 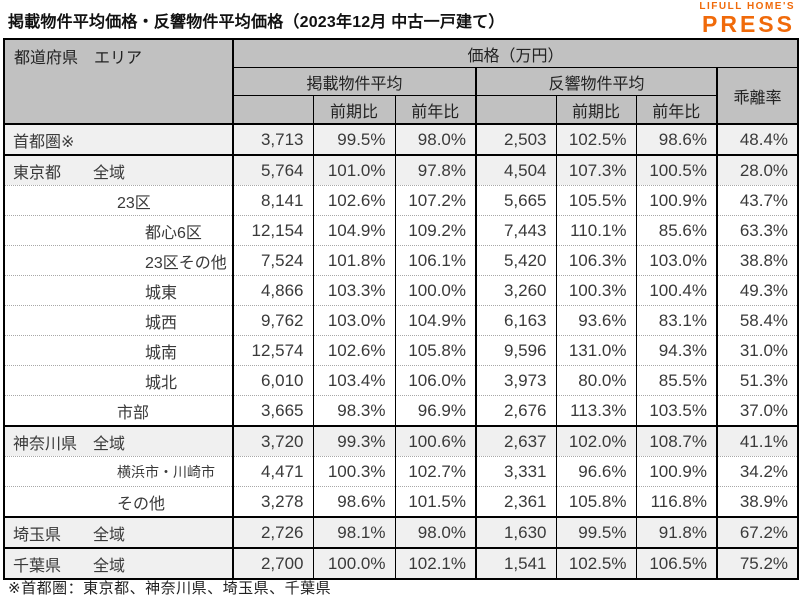 I want to click on inquiry-avg-cell: 1,541, so click(x=515, y=563).